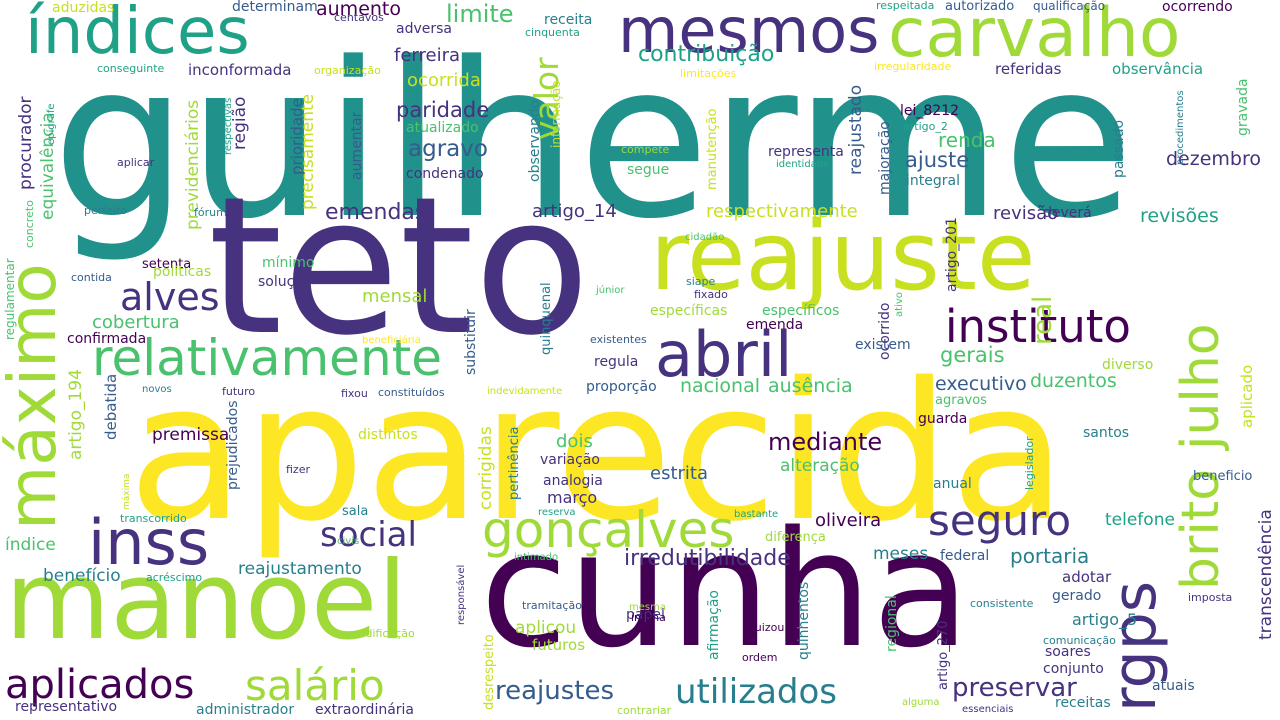  What do you see at coordinates (448, 149) in the screenshot?
I see `word-agravo: agravo` at bounding box center [448, 149].